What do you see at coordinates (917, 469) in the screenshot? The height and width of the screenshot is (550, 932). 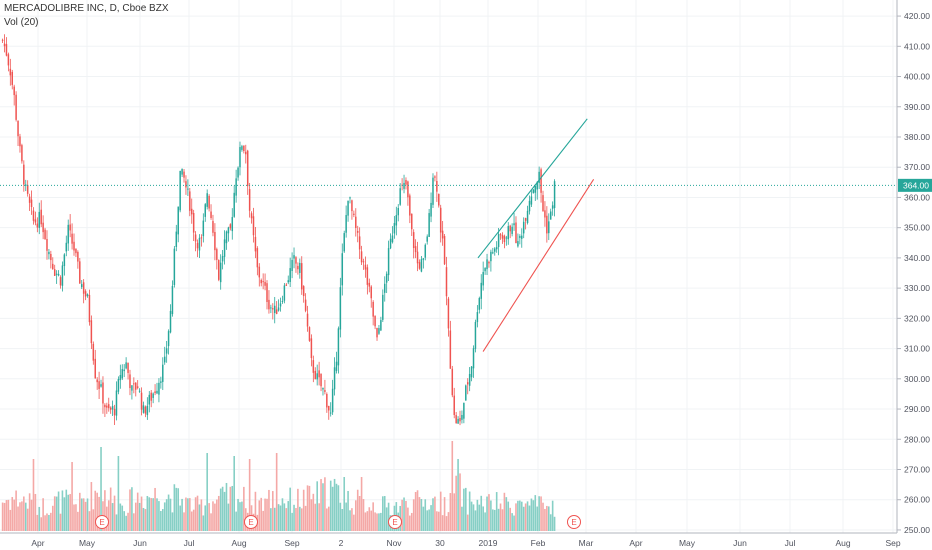 I see `price-tick-label: 270.00` at bounding box center [917, 469].